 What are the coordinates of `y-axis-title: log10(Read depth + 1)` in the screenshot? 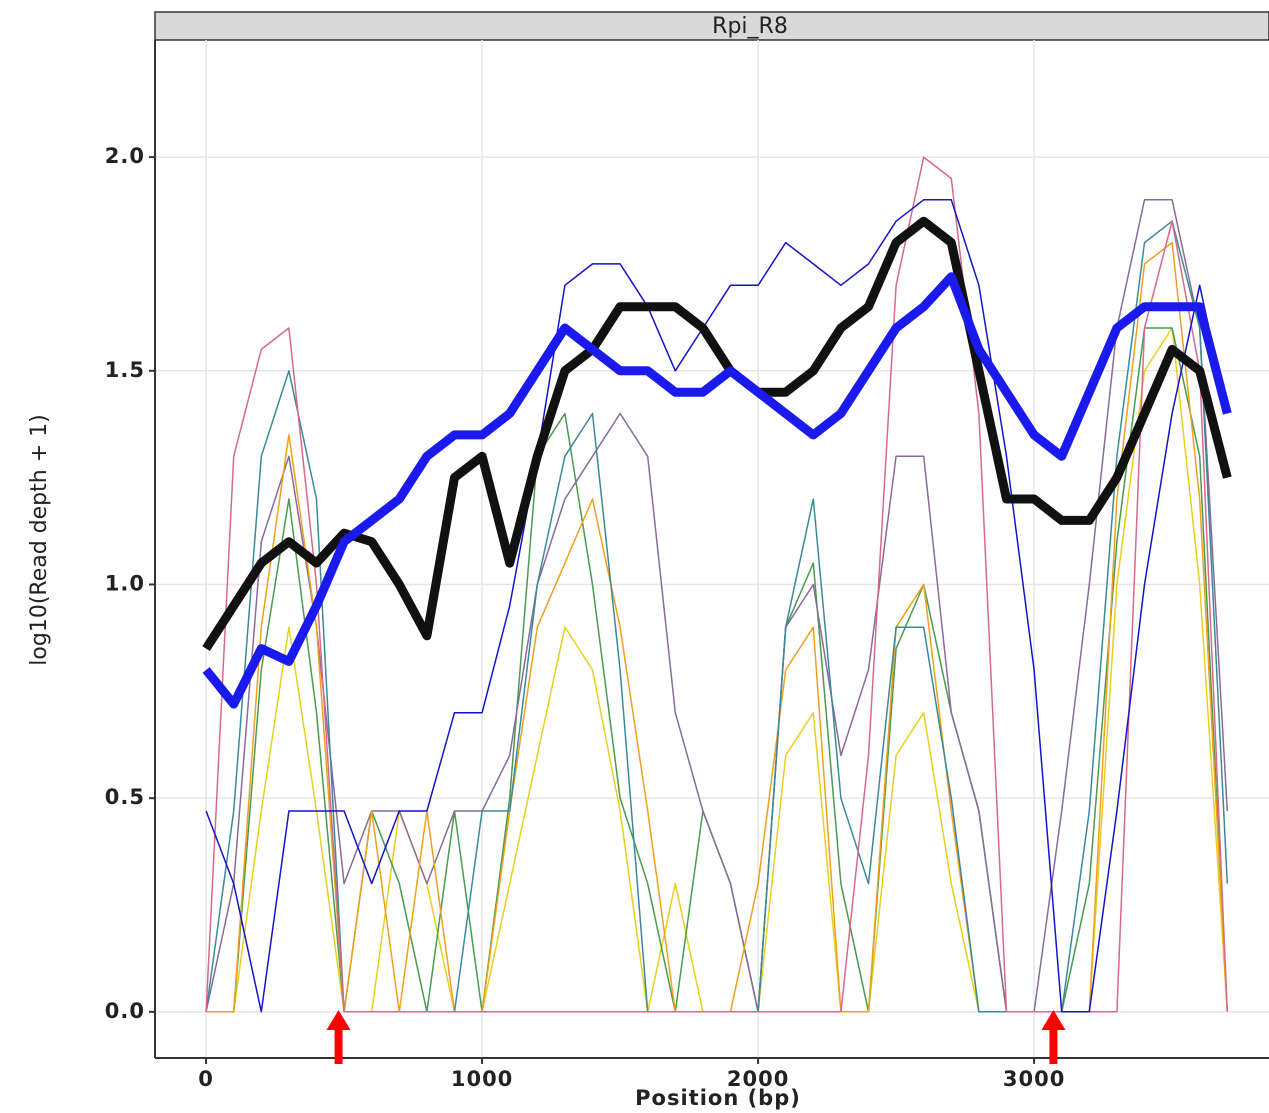 It's located at (39, 539).